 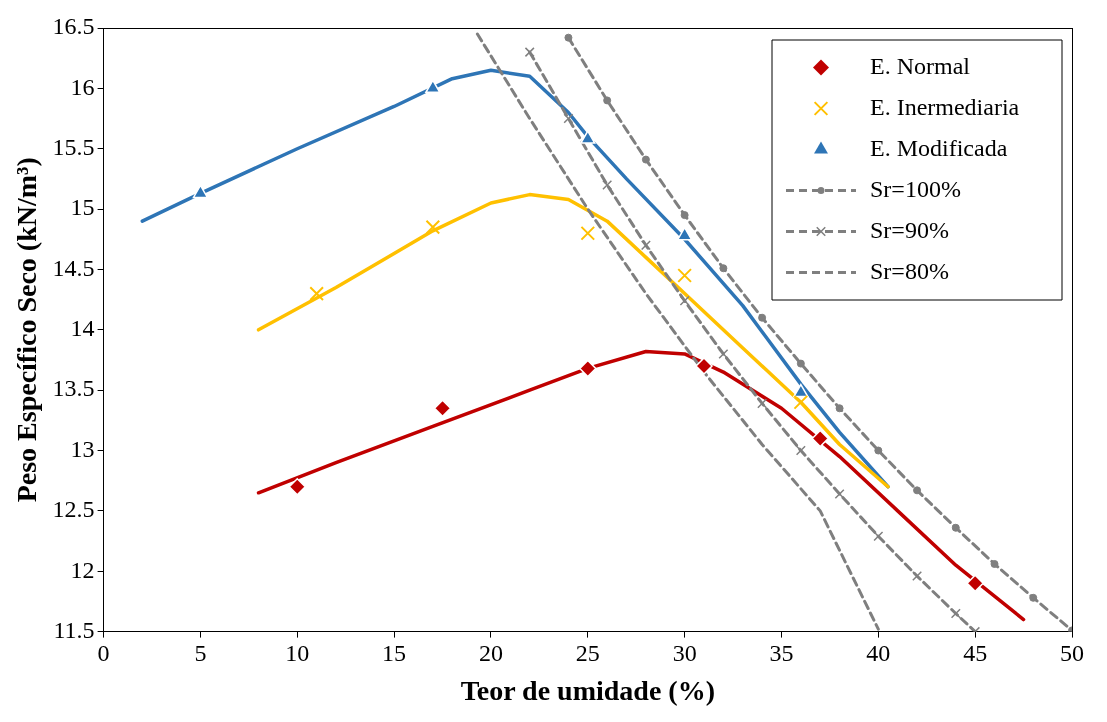 What do you see at coordinates (1072, 653) in the screenshot?
I see `x-tick-label: 50` at bounding box center [1072, 653].